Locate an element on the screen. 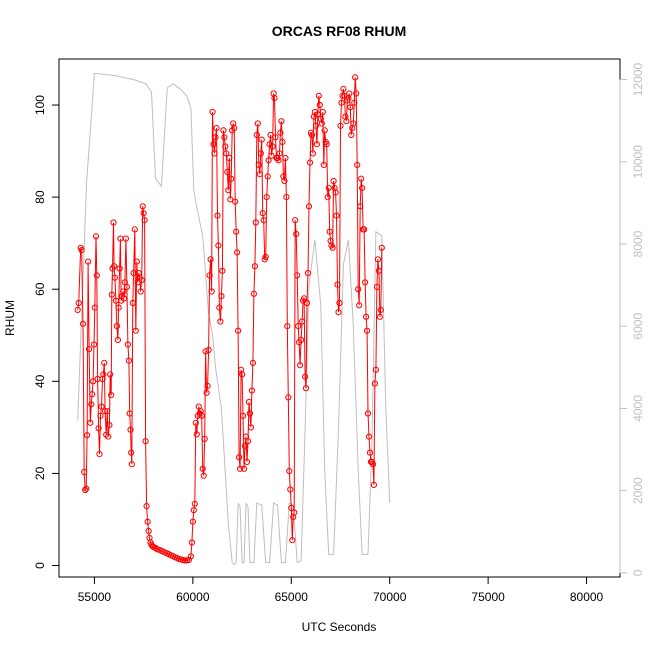 This screenshot has height=650, width=650. x-tick-label: 65000 is located at coordinates (292, 597).